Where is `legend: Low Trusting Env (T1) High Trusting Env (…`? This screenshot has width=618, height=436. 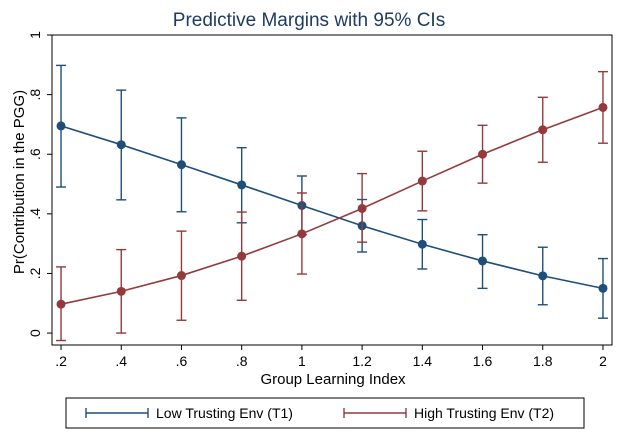
legend: Low Trusting Env (T1) High Trusting Env (… is located at coordinates (325, 413).